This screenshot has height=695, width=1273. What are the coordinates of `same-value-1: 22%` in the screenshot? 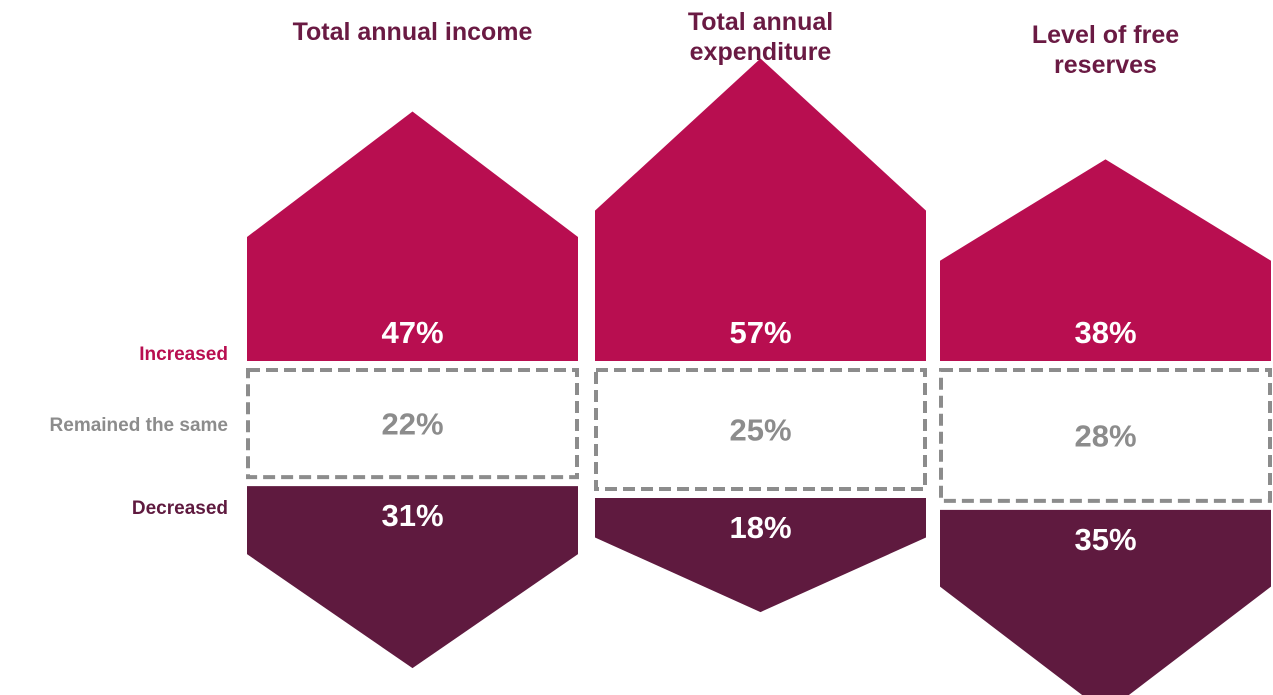 It's located at (412, 424).